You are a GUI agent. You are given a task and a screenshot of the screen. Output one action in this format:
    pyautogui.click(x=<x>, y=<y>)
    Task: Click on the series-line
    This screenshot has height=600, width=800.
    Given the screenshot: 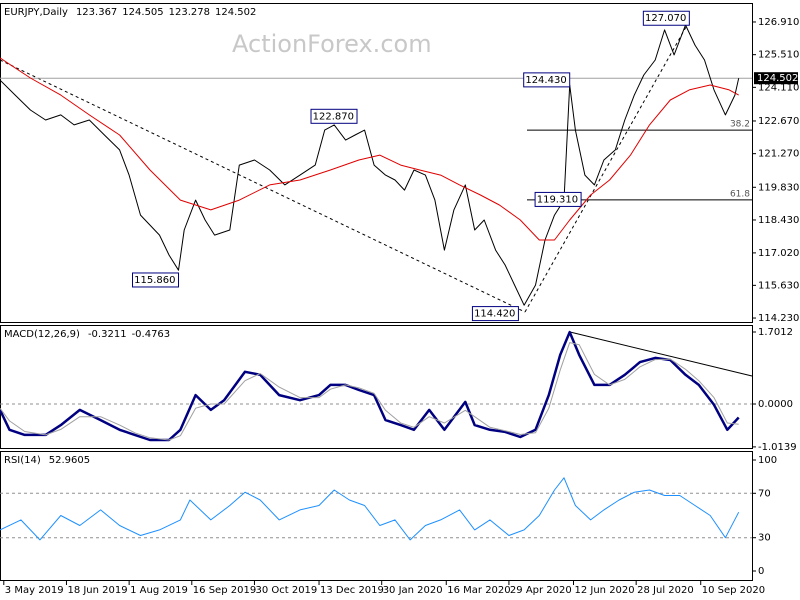 What is the action you would take?
    pyautogui.click(x=370, y=509)
    